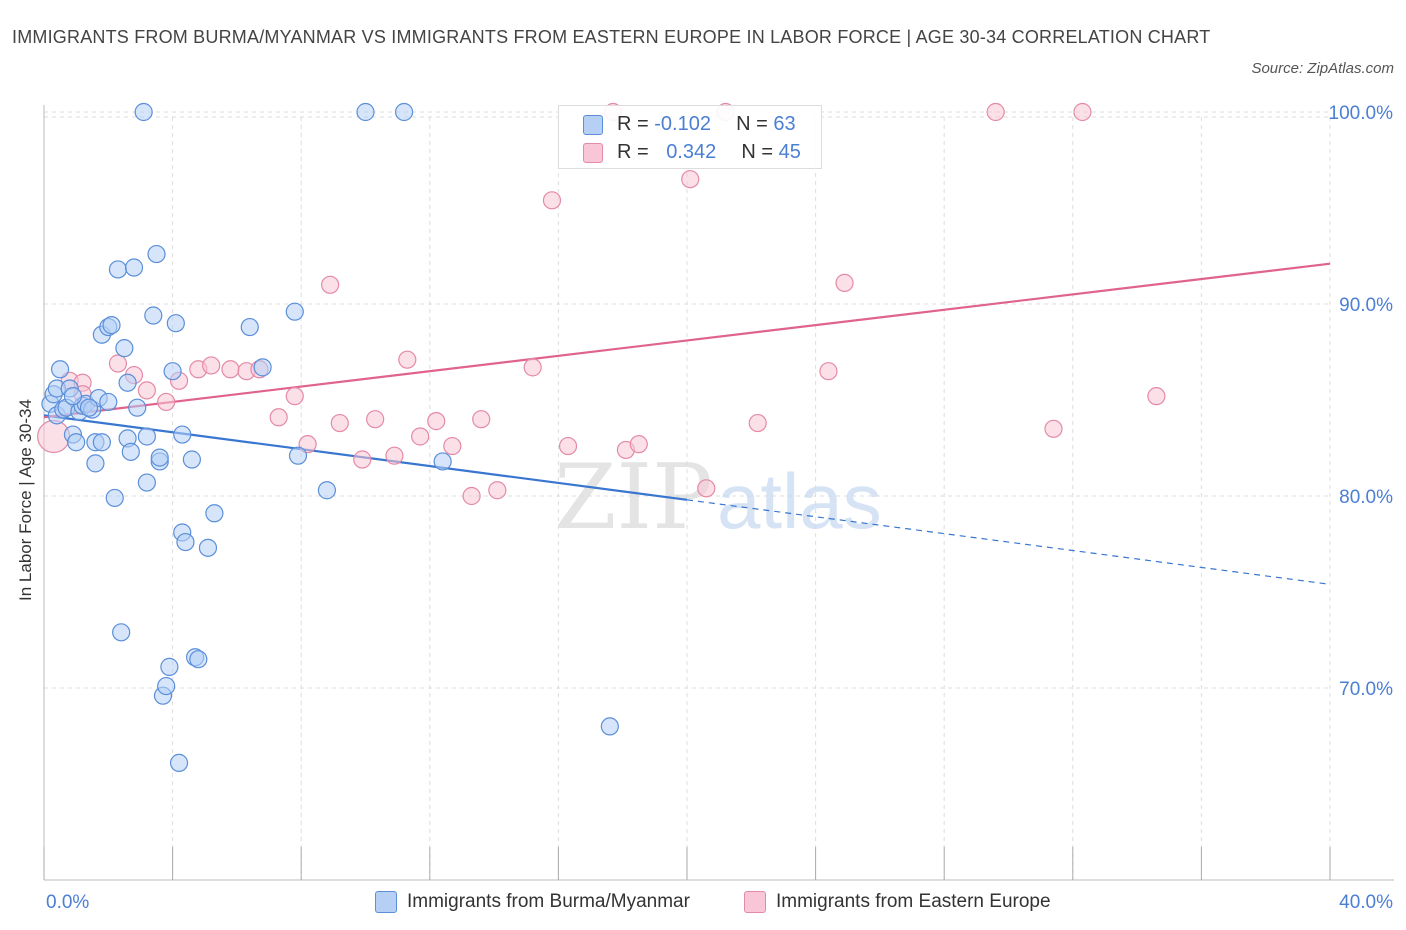 This screenshot has width=1406, height=930. What do you see at coordinates (1366, 902) in the screenshot?
I see `x-tick-label: 40.0%` at bounding box center [1366, 902].